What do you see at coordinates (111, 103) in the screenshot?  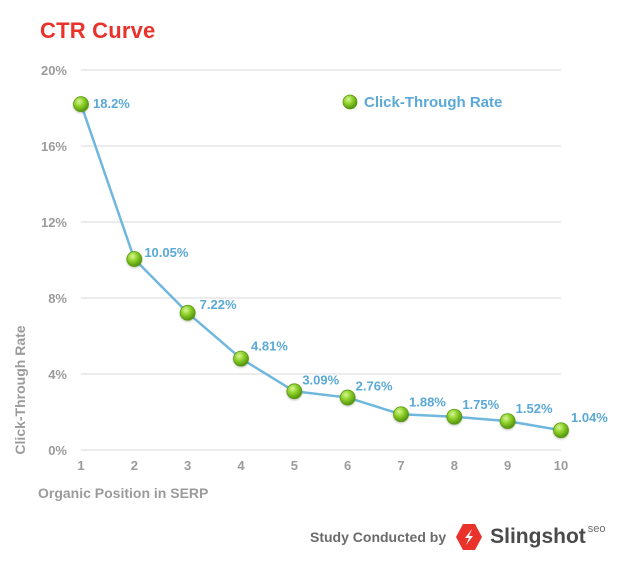 I see `data-label: 18.2%` at bounding box center [111, 103].